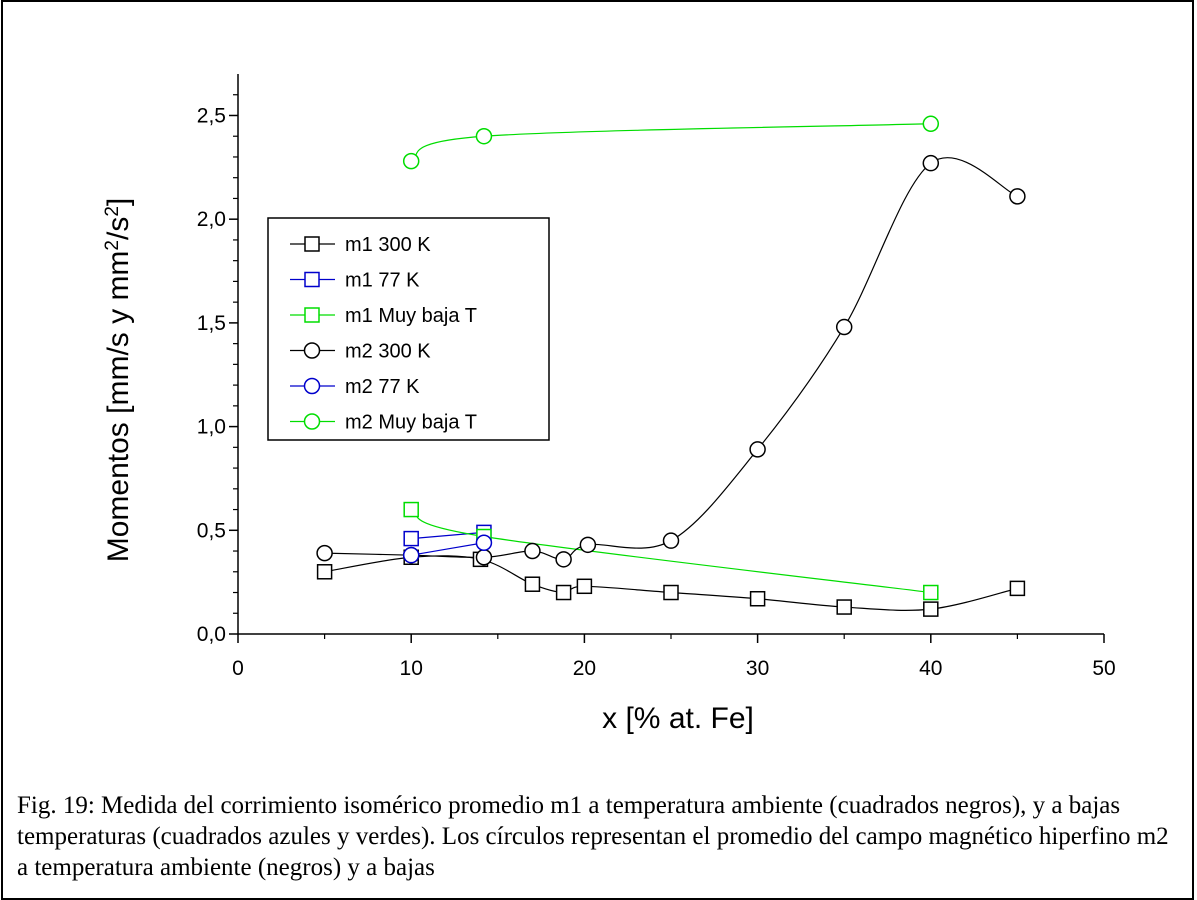 The image size is (1197, 900). I want to click on y-tick-label: 0,5, so click(211, 530).